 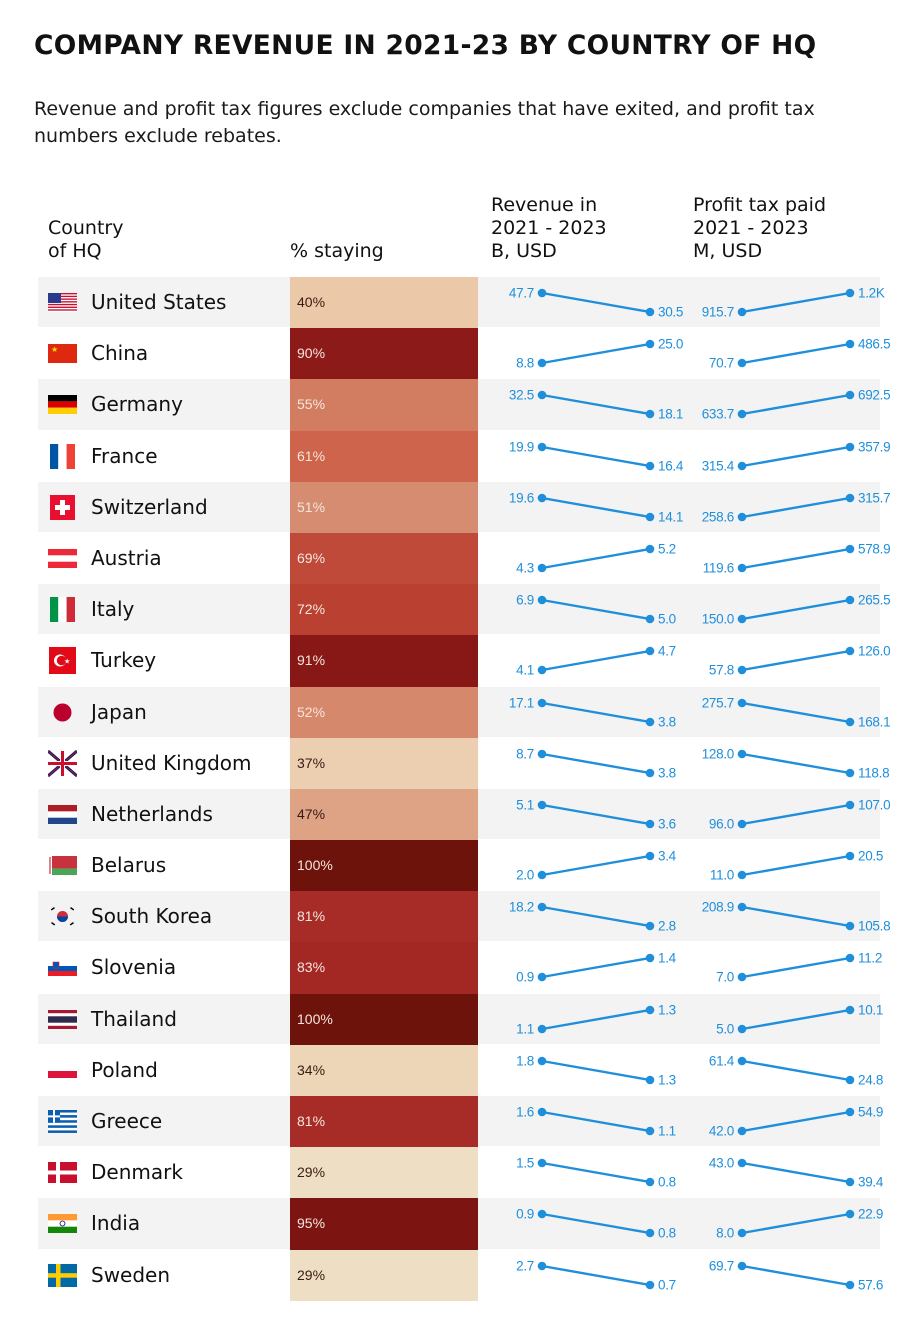 What do you see at coordinates (667, 958) in the screenshot?
I see `revenue-2023-label: 1.4` at bounding box center [667, 958].